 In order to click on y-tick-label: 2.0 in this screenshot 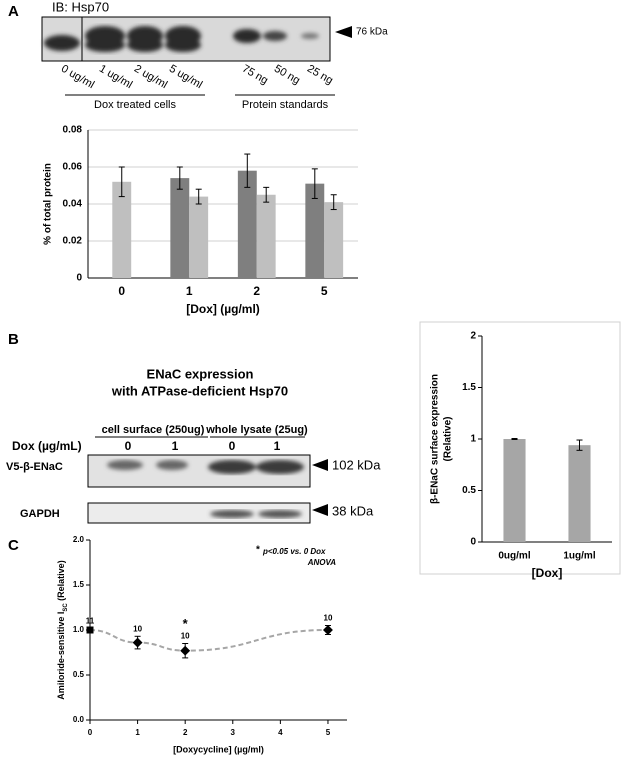, I will do `click(79, 539)`.